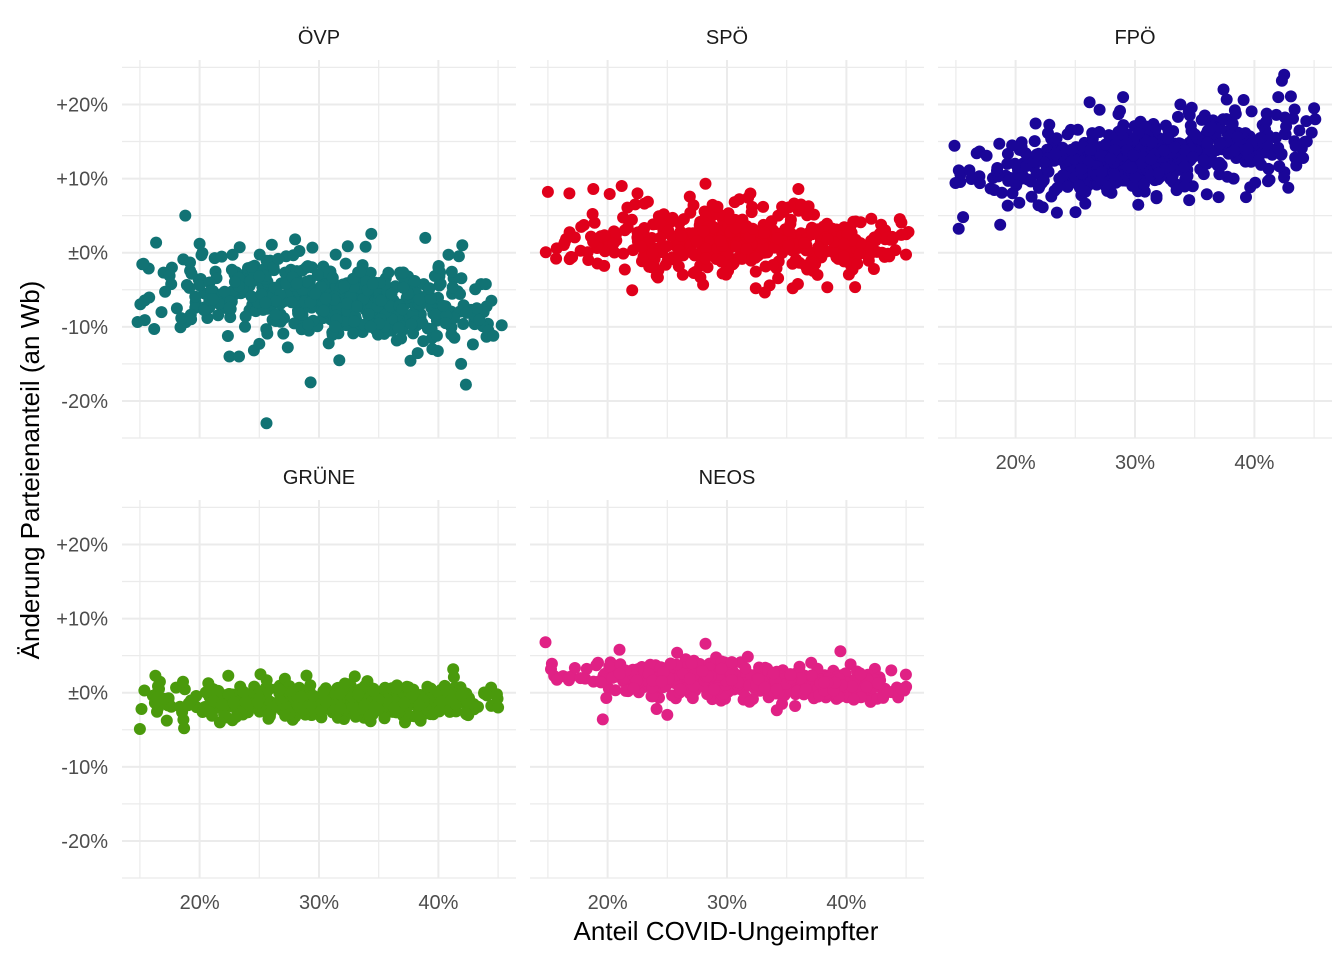  I want to click on facet-strip-label: FPÖ, so click(1134, 38).